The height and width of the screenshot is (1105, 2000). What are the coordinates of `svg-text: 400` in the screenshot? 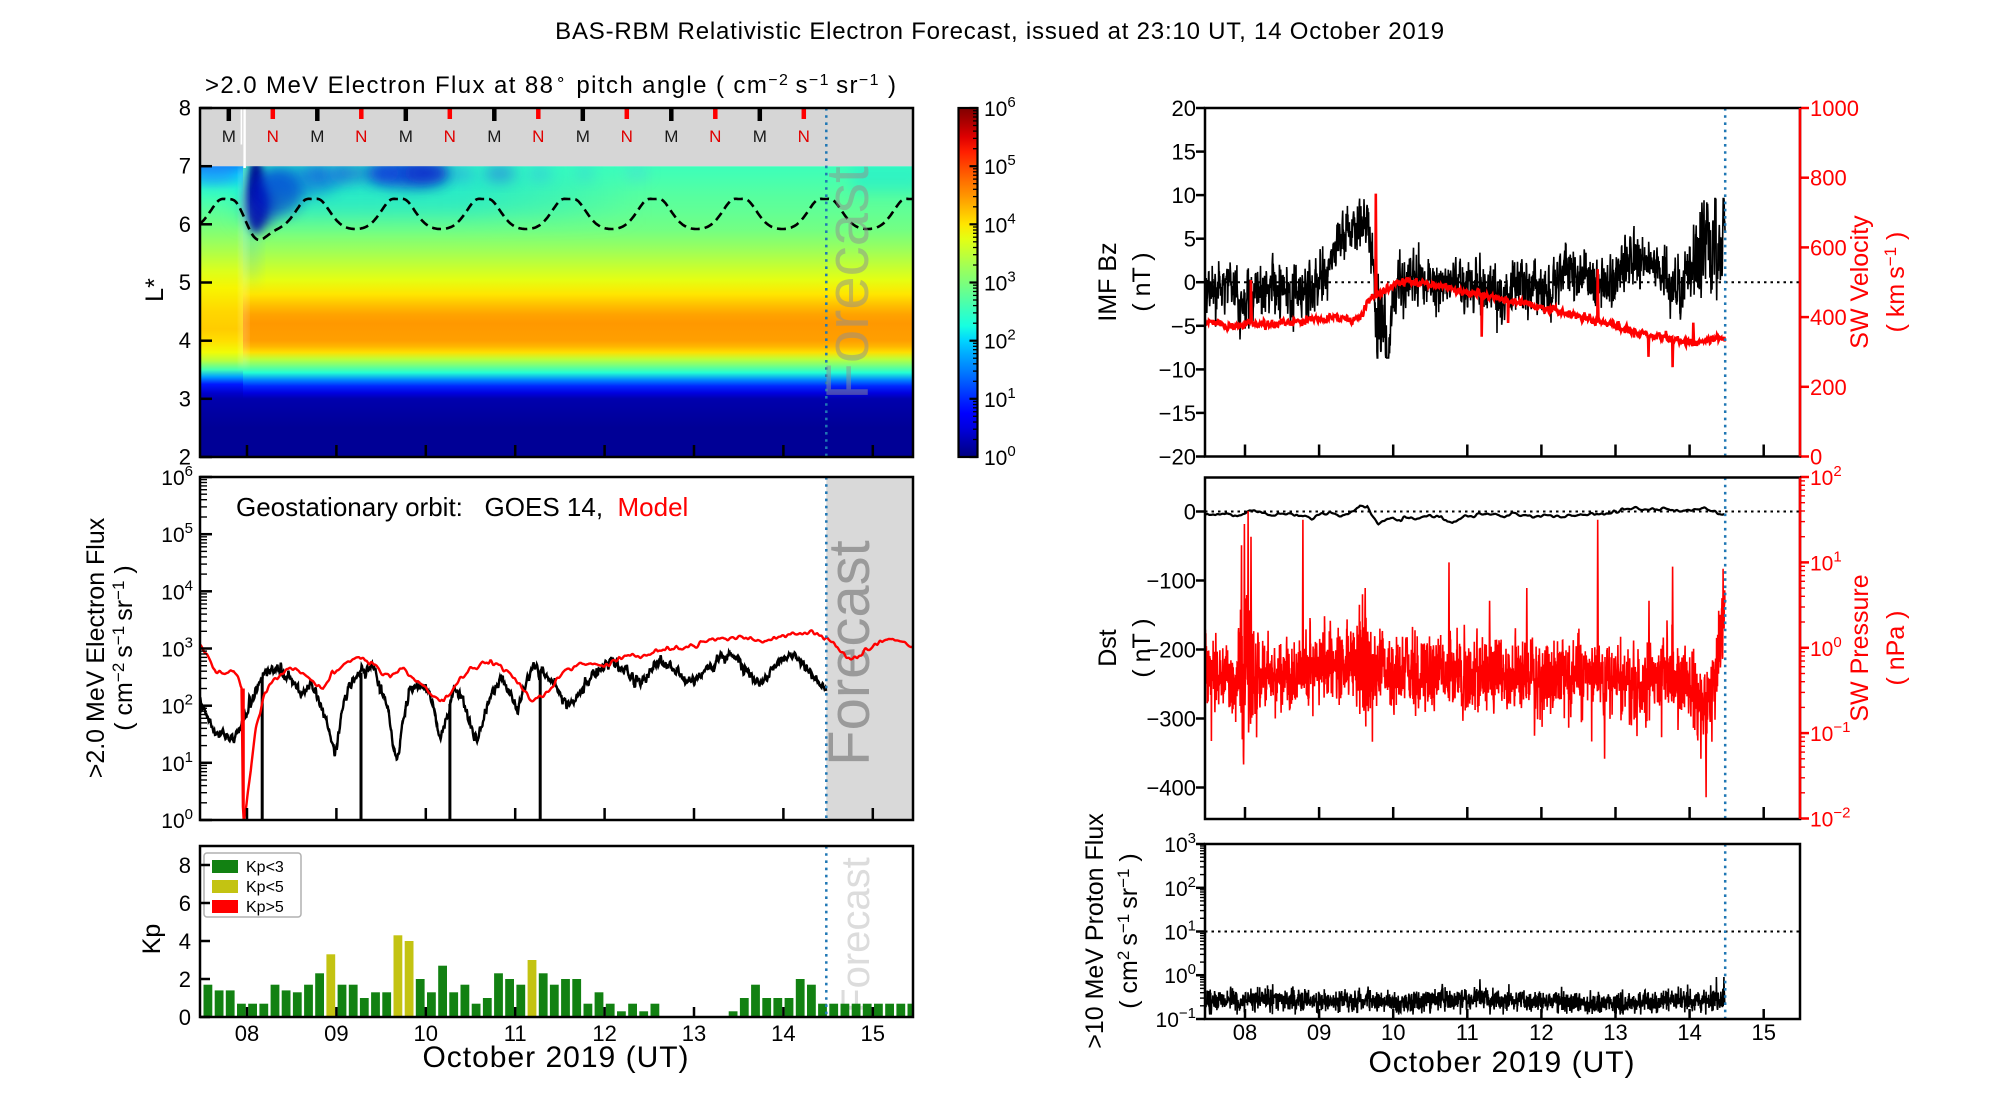 It's located at (1828, 317).